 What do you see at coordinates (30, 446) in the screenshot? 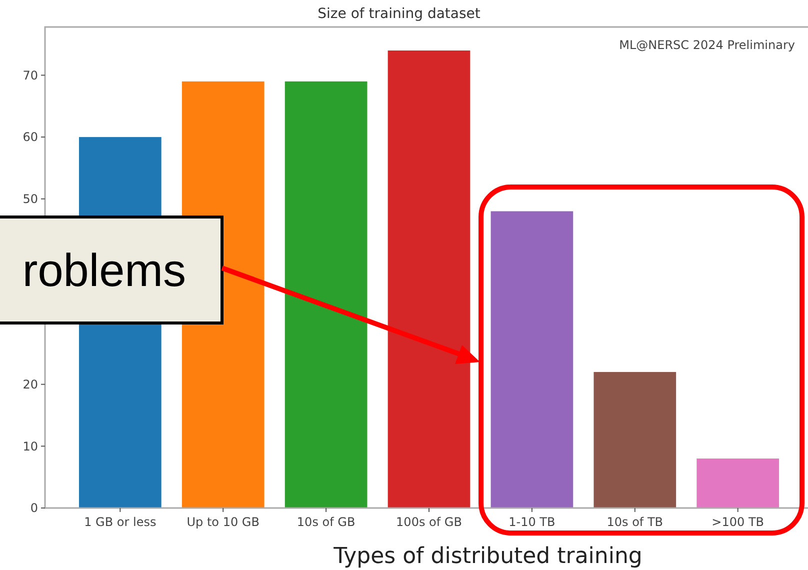
I see `y-tick-label: 10` at bounding box center [30, 446].